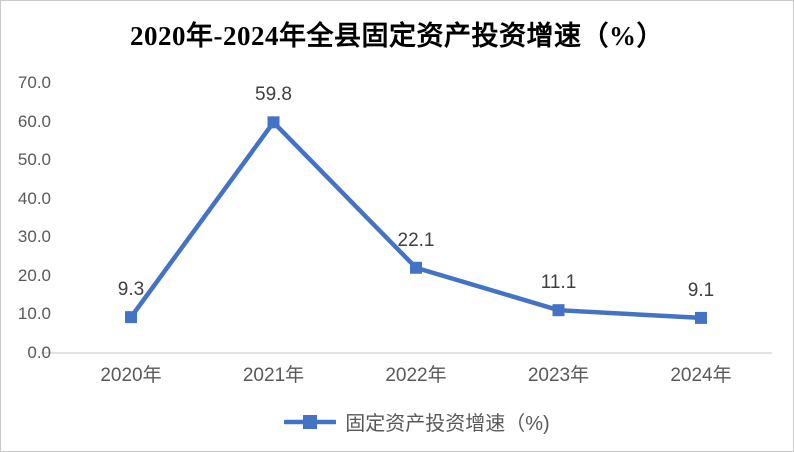  Describe the element at coordinates (558, 375) in the screenshot. I see `x-tick-label: 2023年` at that location.